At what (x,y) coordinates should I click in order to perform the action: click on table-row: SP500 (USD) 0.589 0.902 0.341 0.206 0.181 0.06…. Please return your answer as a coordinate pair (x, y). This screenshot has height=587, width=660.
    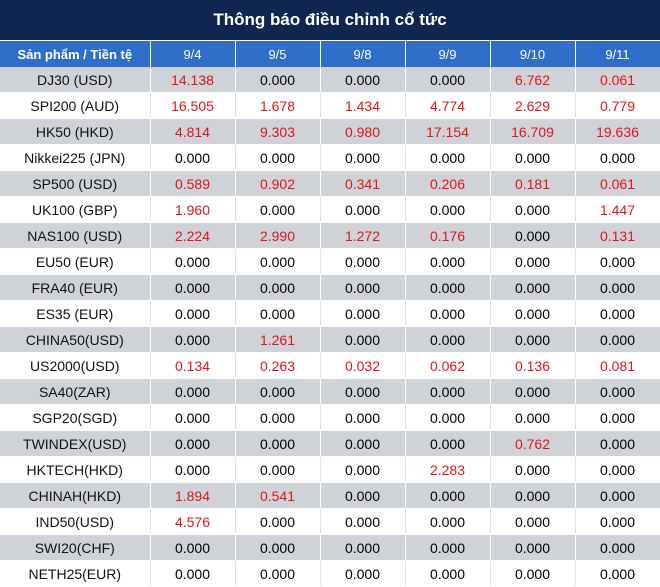
    Looking at the image, I should click on (330, 183).